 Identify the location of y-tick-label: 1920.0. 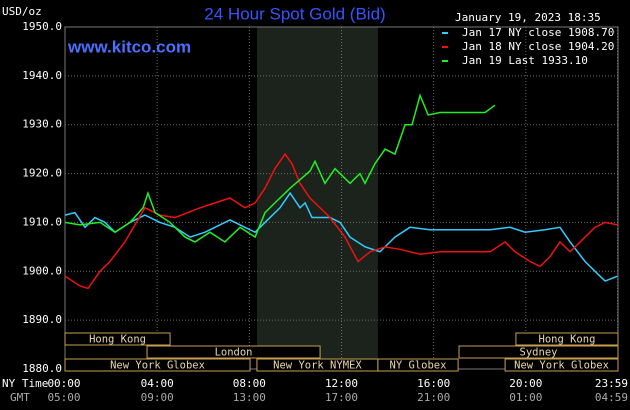
(42, 173).